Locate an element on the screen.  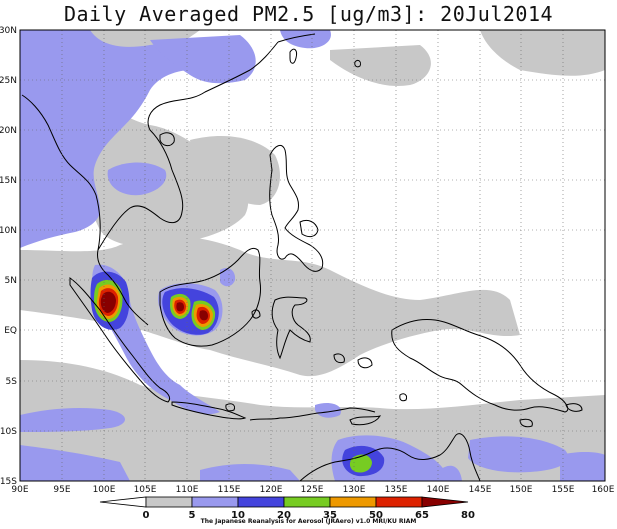
lon-tick: 140E is located at coordinates (438, 490).